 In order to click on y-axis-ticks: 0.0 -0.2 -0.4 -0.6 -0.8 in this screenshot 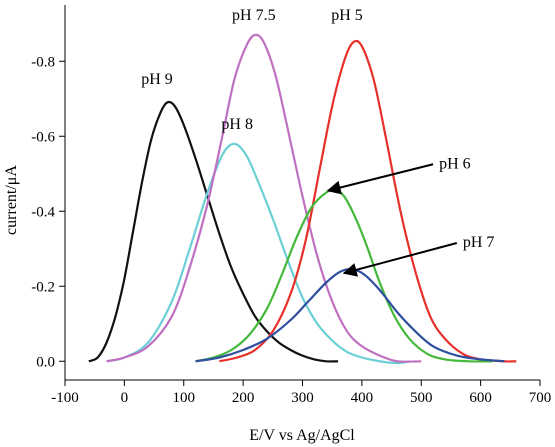, I will do `click(48, 212)`.